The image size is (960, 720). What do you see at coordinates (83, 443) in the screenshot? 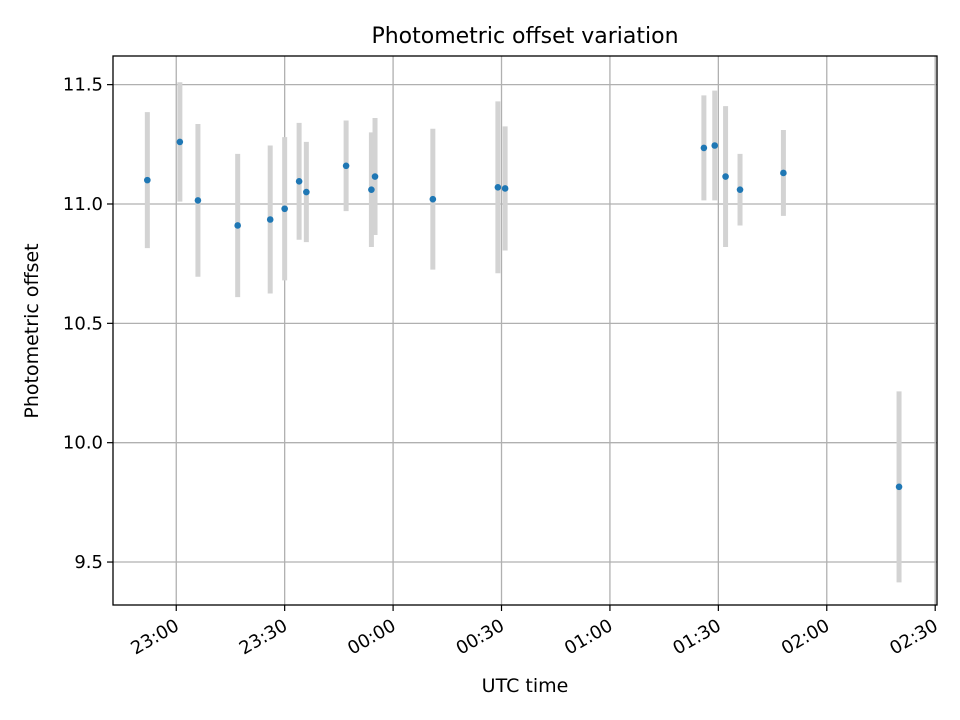
I see `y-tick-label: 10.0` at bounding box center [83, 443].